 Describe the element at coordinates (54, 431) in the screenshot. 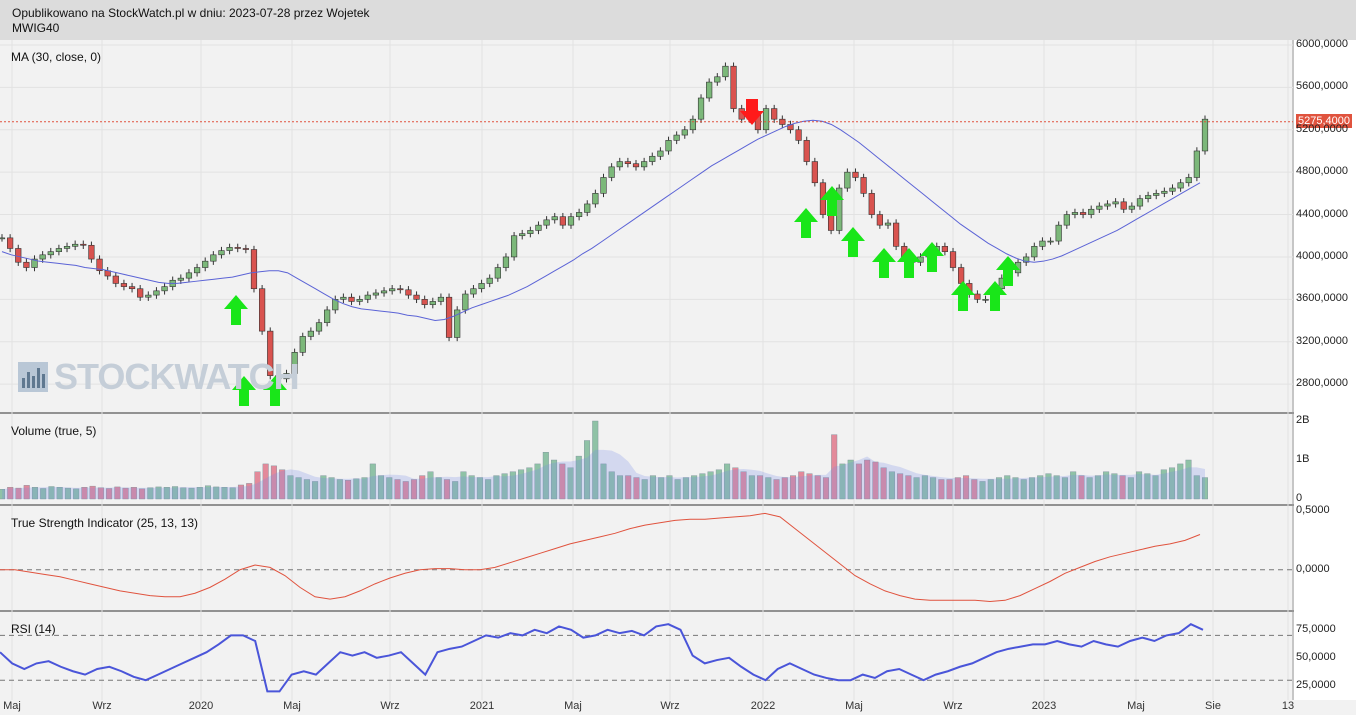

I see `volume-pane-label: Volume (true, 5)` at that location.